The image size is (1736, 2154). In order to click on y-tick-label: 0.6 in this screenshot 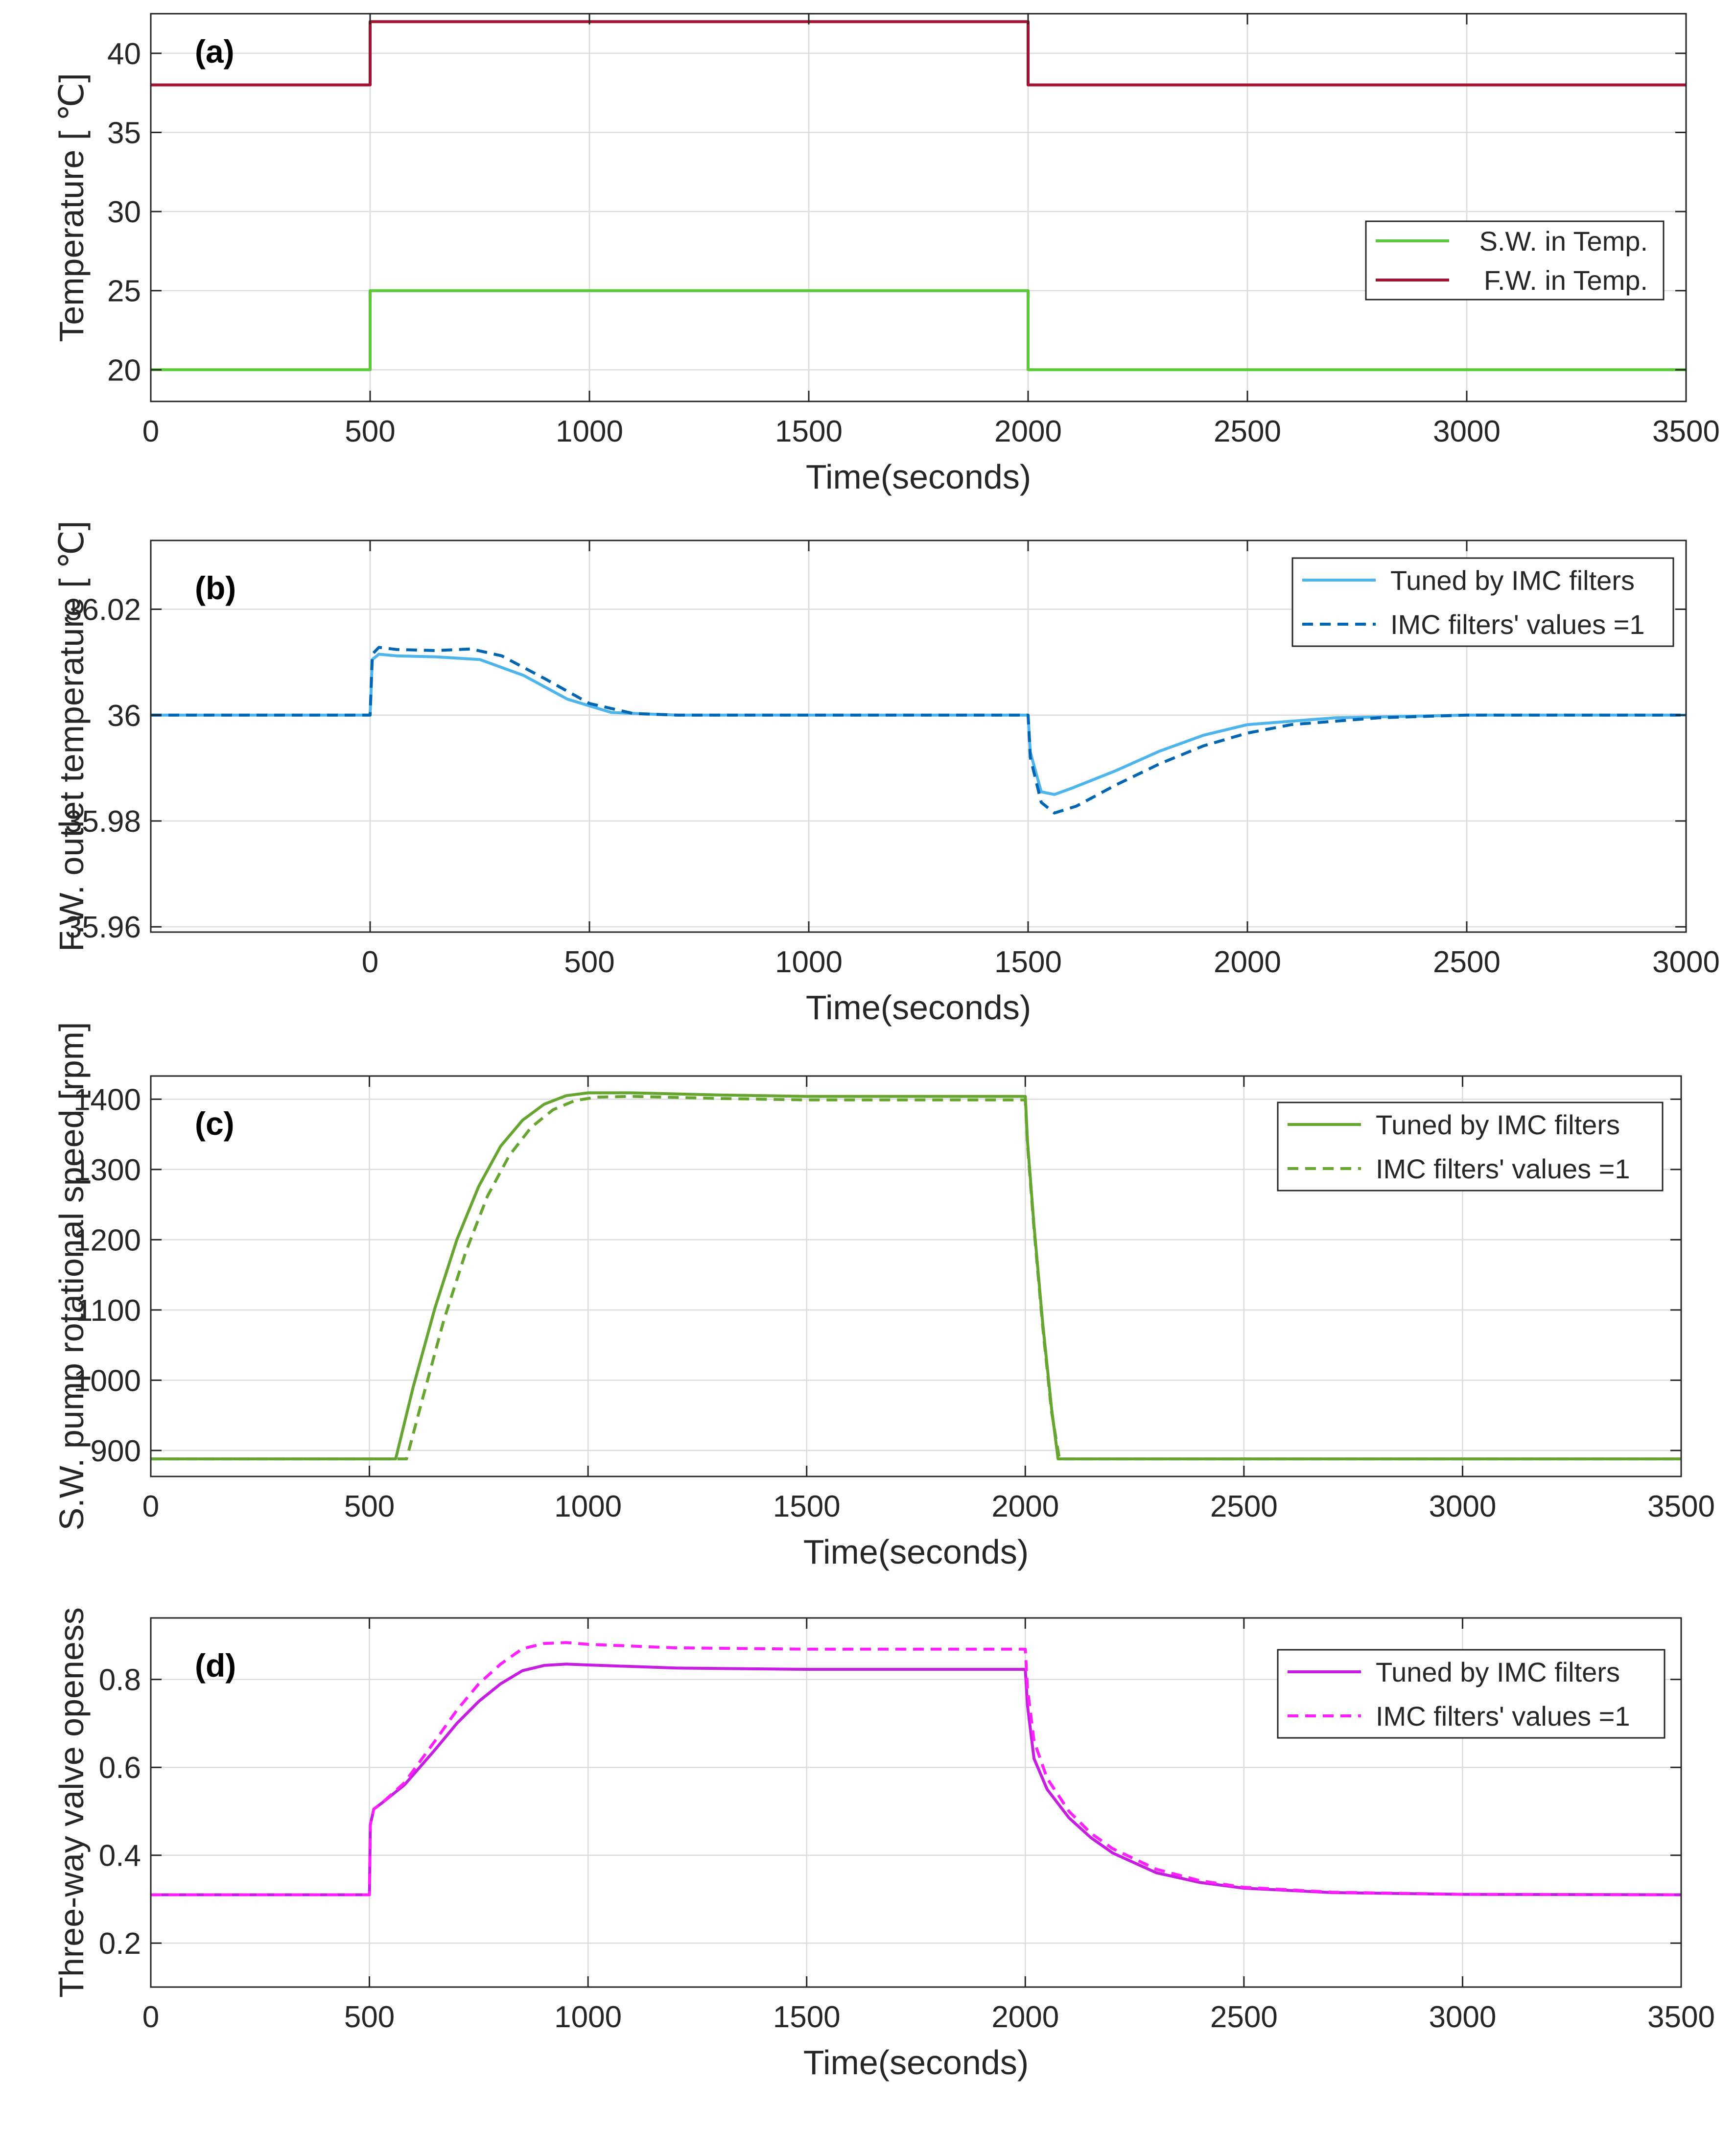, I will do `click(120, 1768)`.